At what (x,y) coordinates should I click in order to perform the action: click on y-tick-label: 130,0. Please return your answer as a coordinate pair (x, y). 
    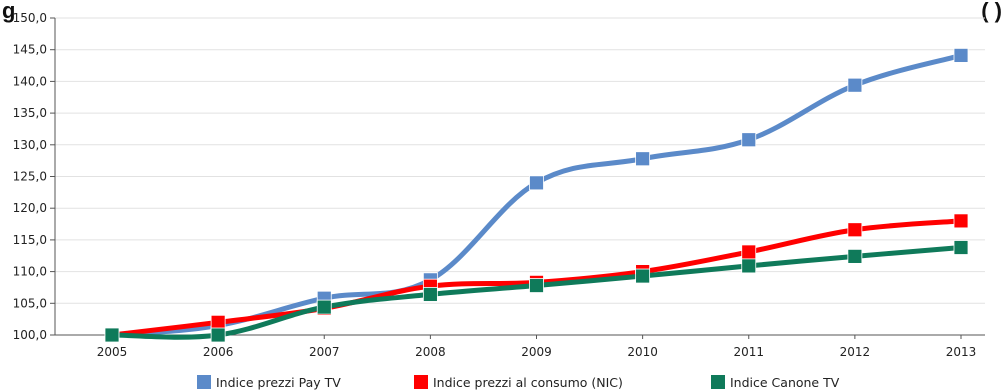
    Looking at the image, I should click on (30, 145).